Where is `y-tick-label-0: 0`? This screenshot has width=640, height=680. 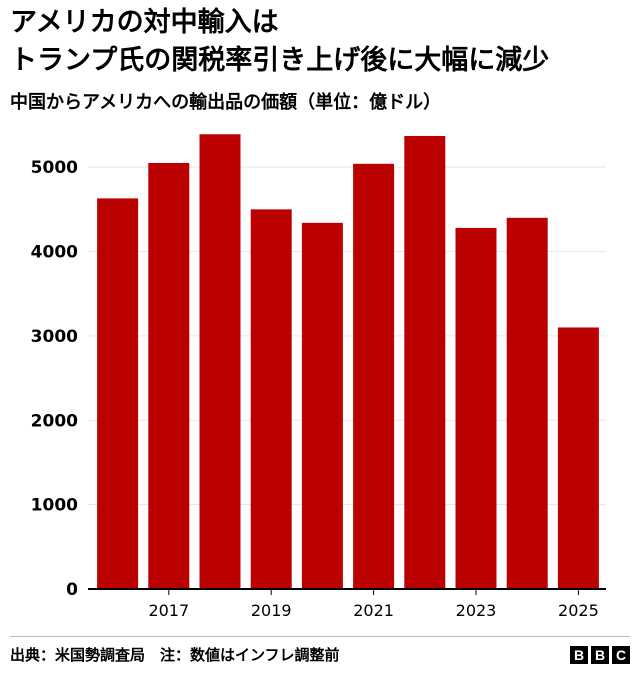 y-tick-label-0: 0 is located at coordinates (72, 590).